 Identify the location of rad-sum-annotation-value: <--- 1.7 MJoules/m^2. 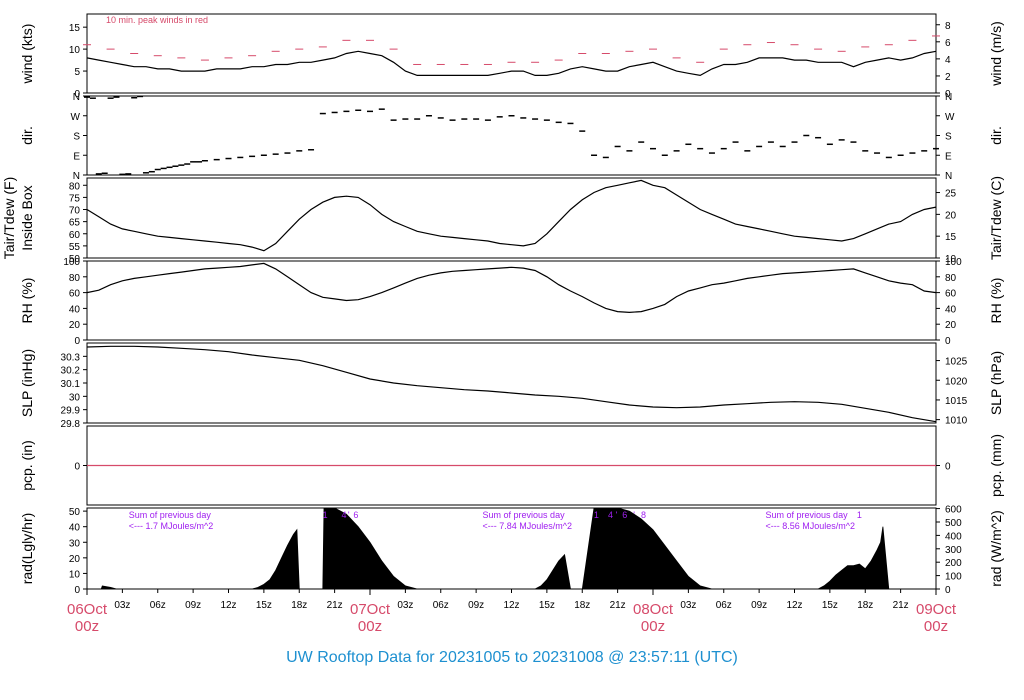
(171, 526).